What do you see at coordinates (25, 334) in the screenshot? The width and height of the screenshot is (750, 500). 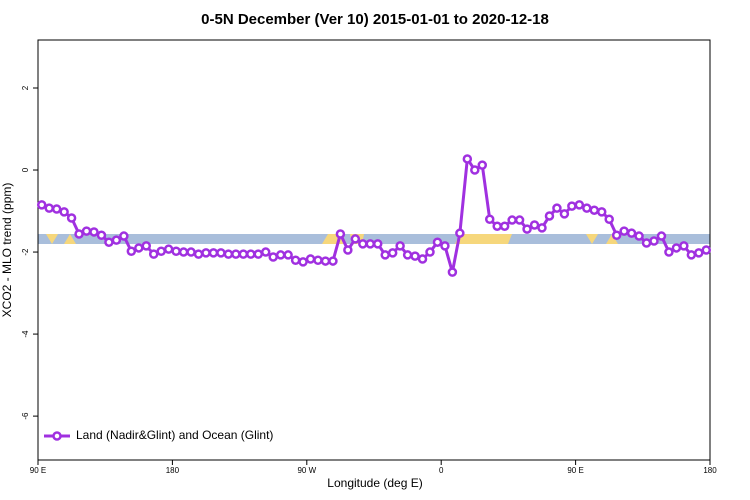 I see `y-tick-label: -4` at bounding box center [25, 334].